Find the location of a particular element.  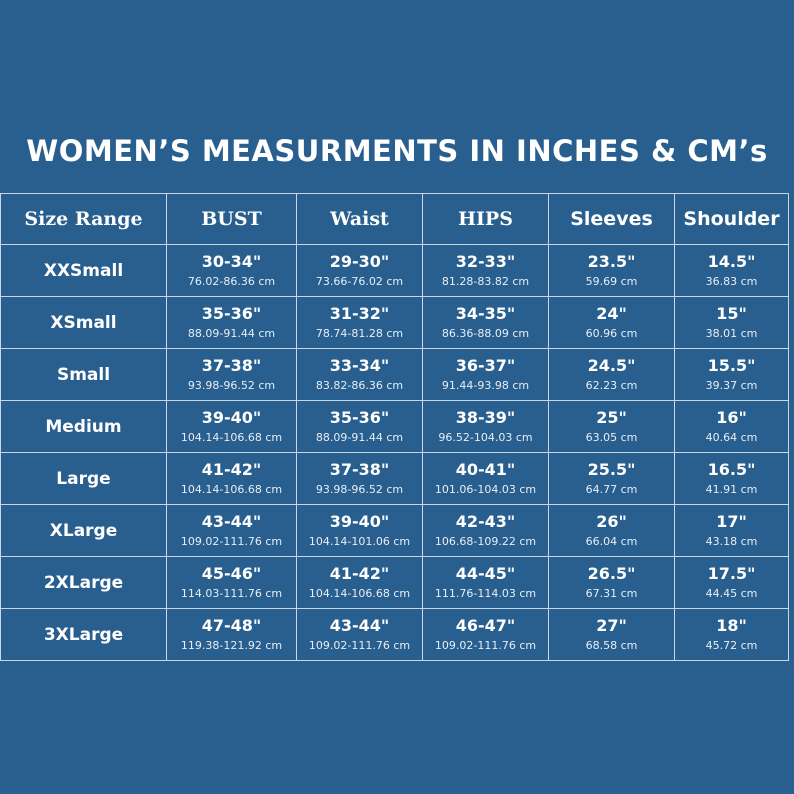

cm-value: 106.68-109.22 cm is located at coordinates (485, 541).